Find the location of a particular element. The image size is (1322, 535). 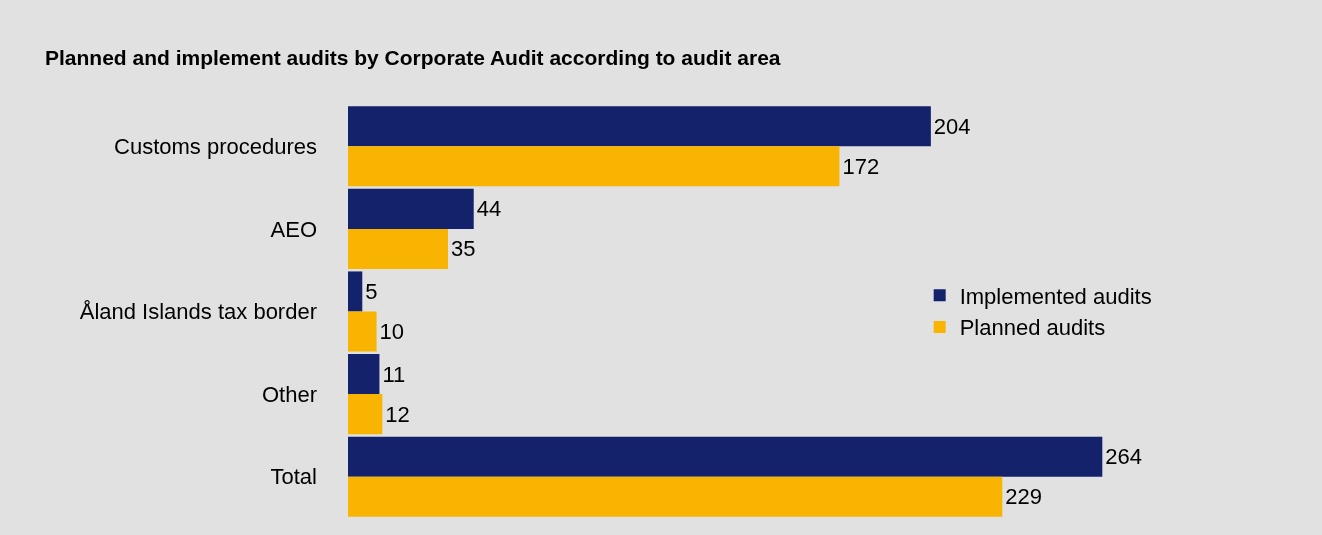

chart-title: Planned and implement audits by Corporate Audit according to audit area is located at coordinates (413, 58).